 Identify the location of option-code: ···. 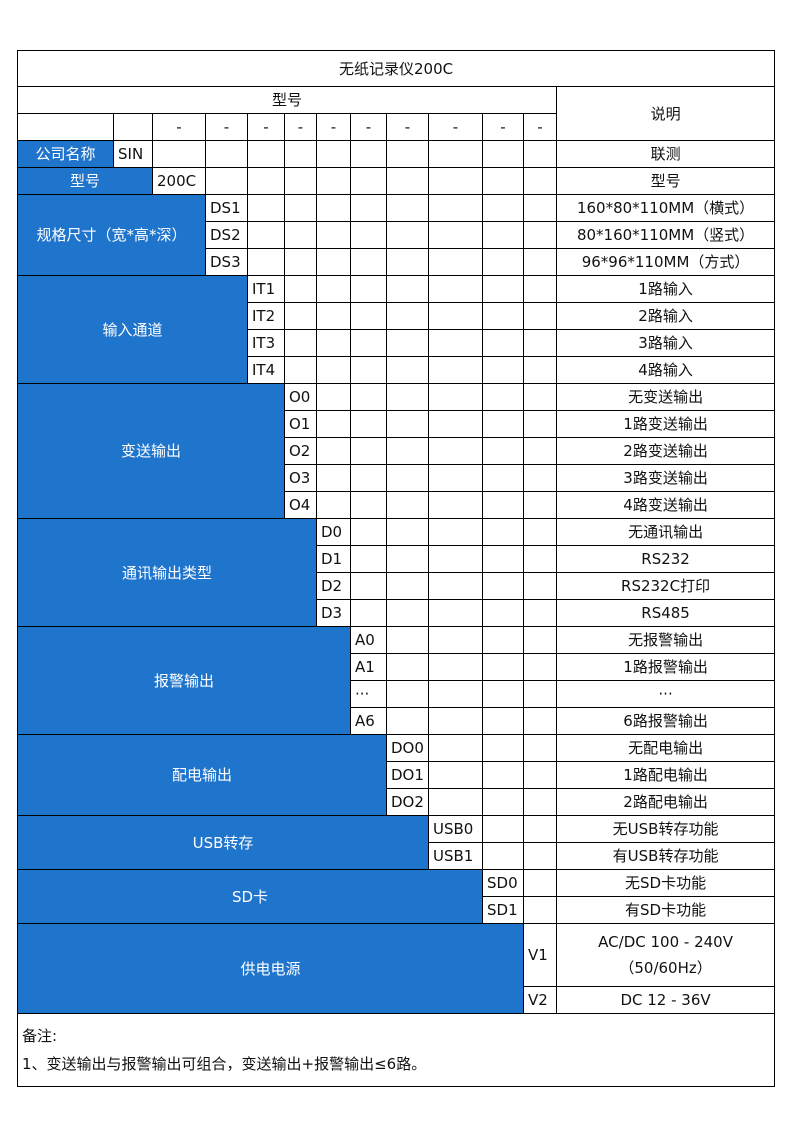
(368, 694).